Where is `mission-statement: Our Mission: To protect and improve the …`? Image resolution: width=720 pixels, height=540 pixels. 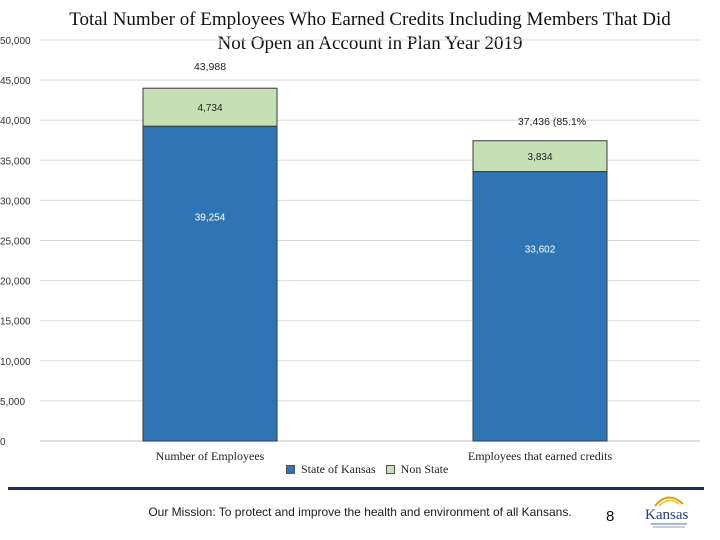 mission-statement: Our Mission: To protect and improve the … is located at coordinates (360, 512).